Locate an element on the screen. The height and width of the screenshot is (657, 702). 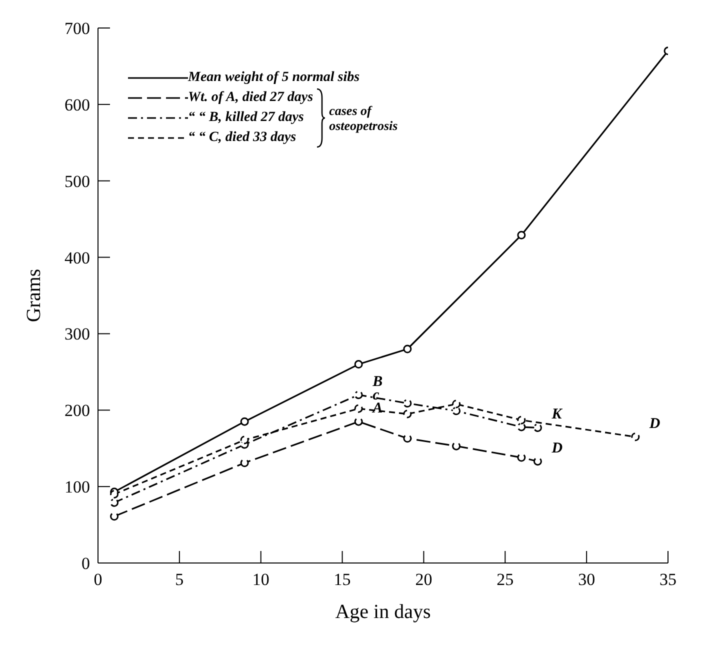
x-tick-label: 5 is located at coordinates (179, 580).